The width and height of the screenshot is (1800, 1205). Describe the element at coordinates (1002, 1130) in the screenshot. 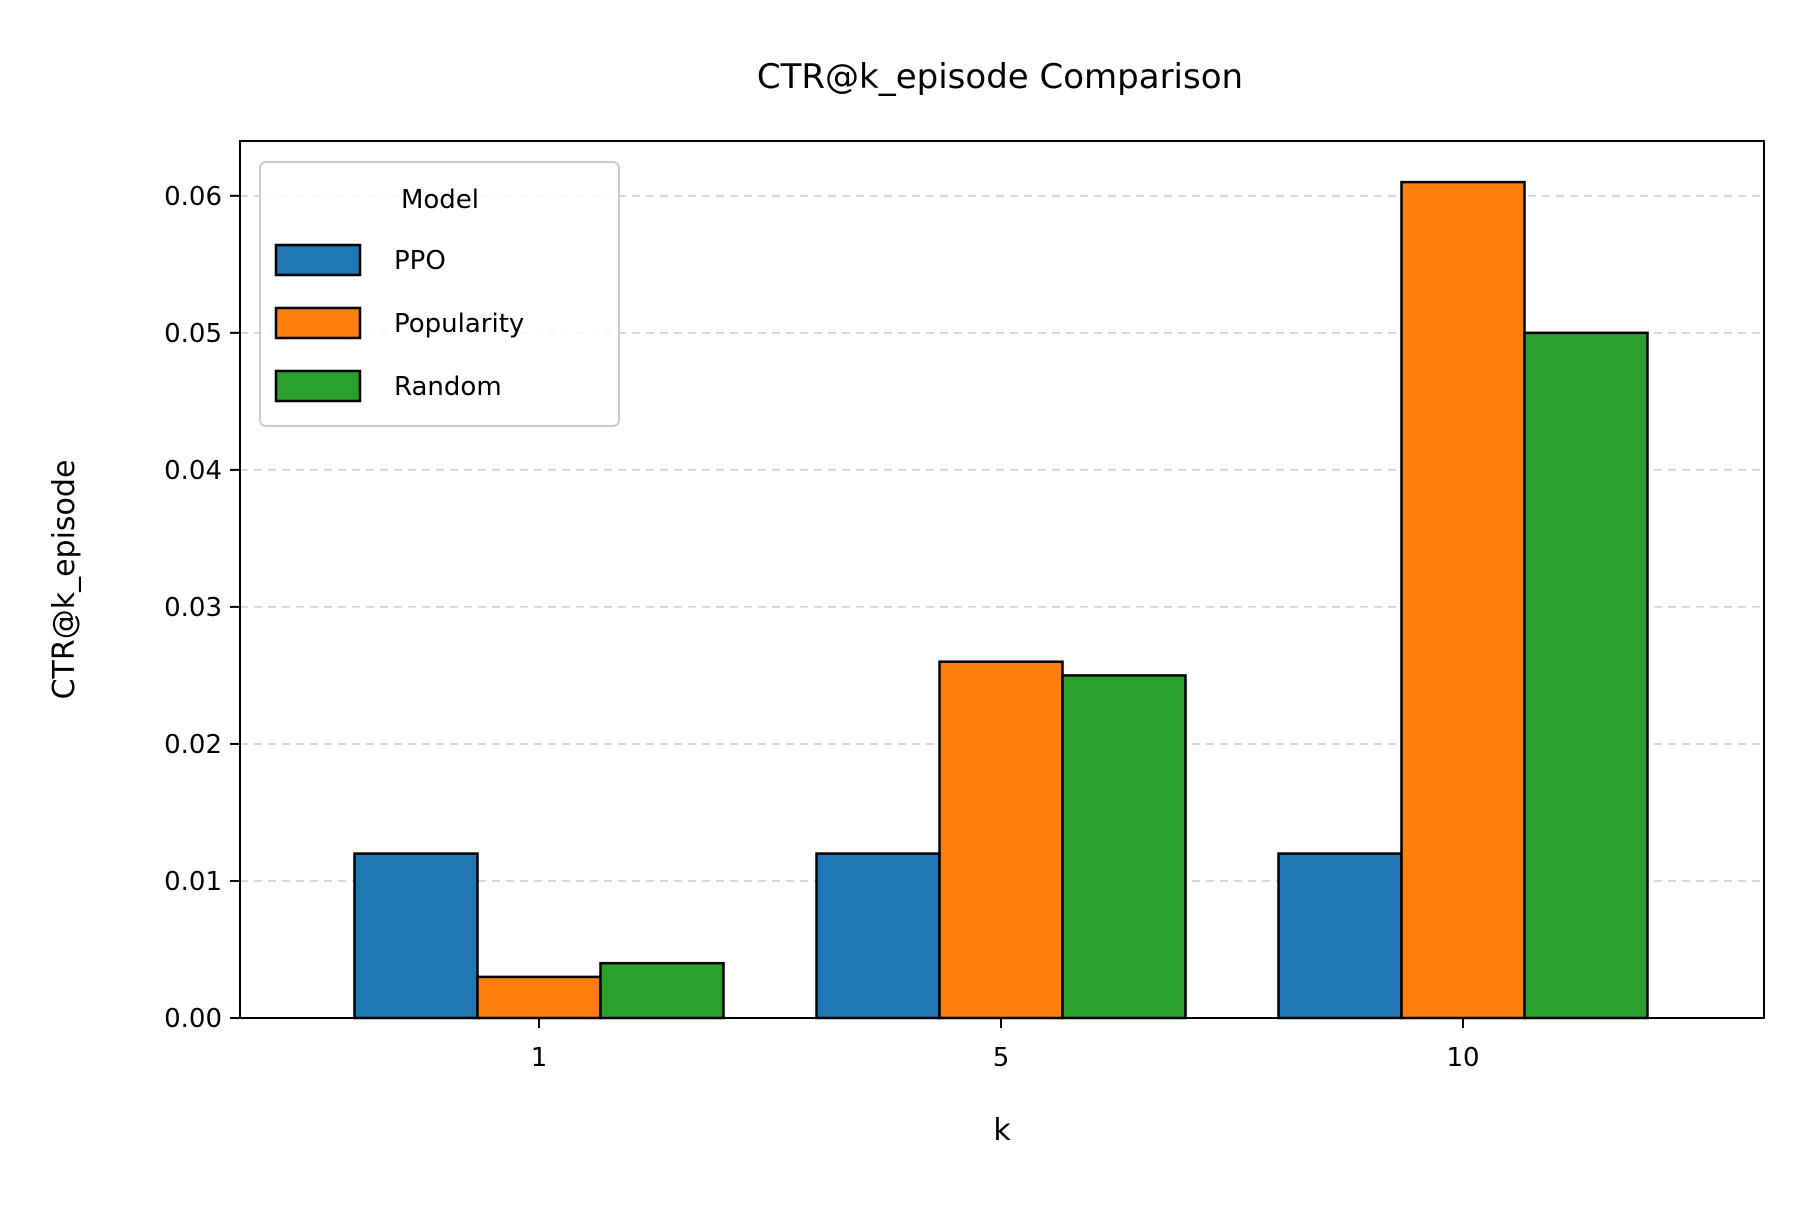

I see `x-axis-label: k` at that location.